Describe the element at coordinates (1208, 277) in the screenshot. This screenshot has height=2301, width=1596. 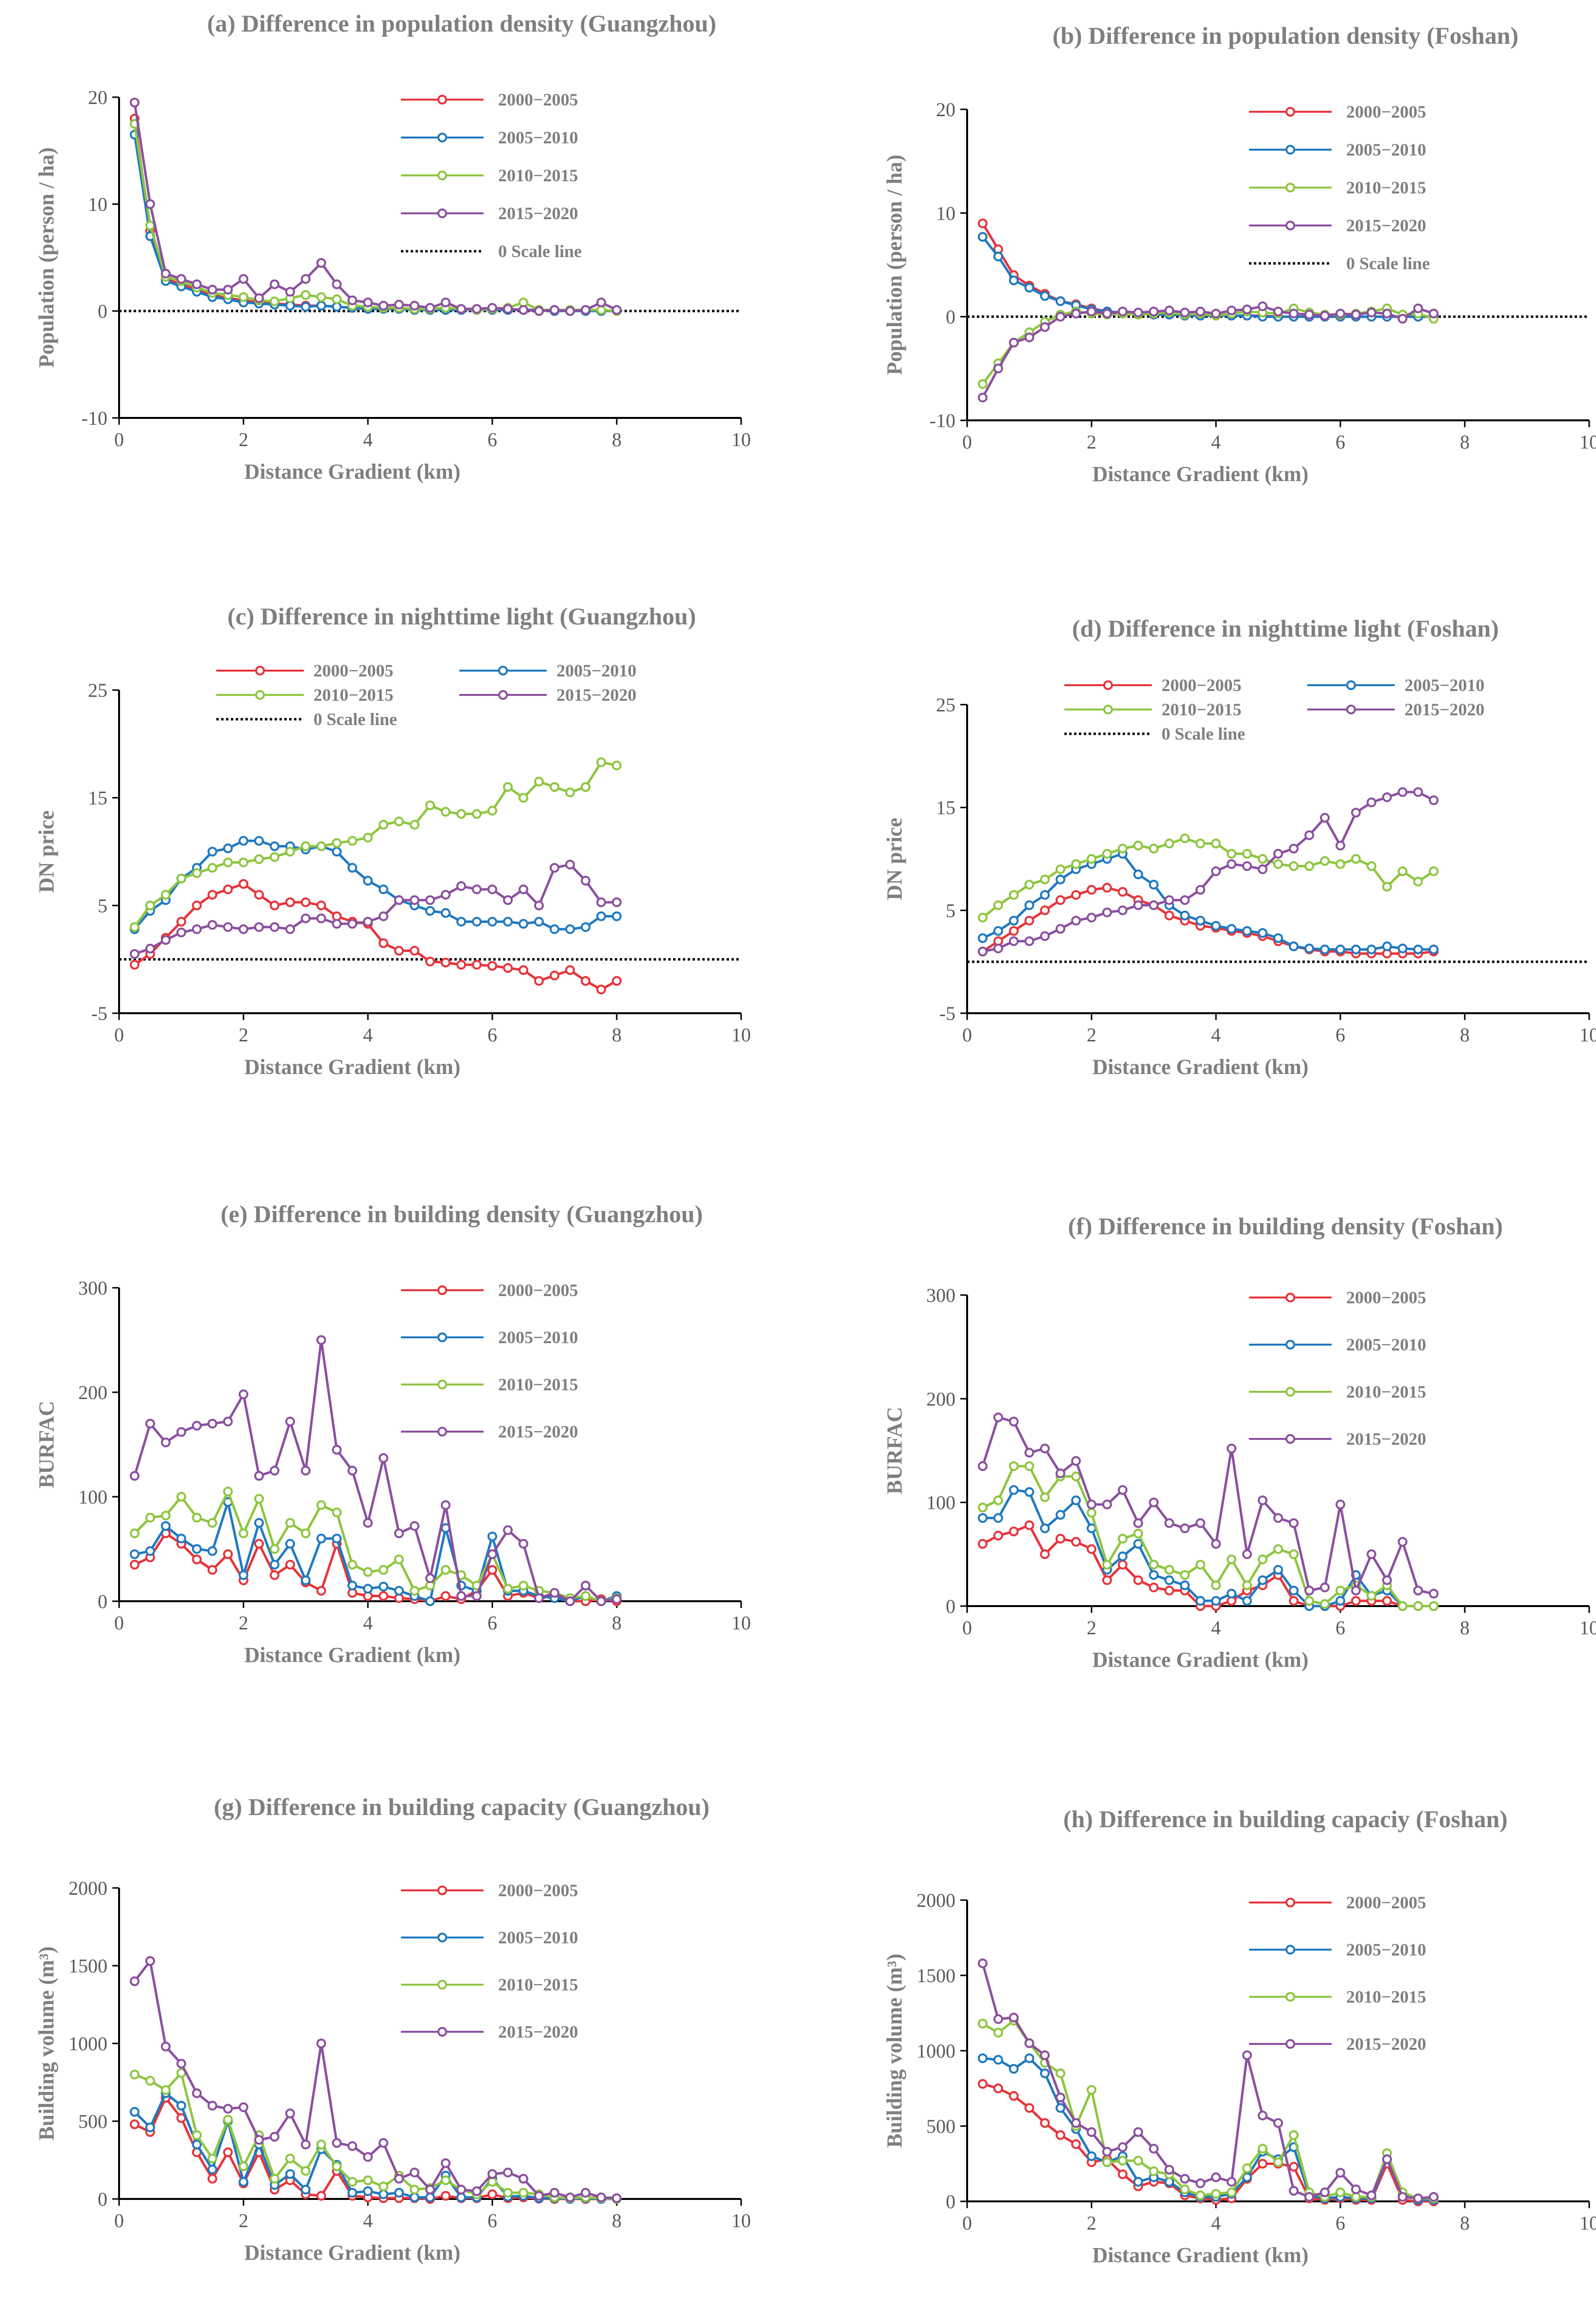
I see `series-2005-2010` at that location.